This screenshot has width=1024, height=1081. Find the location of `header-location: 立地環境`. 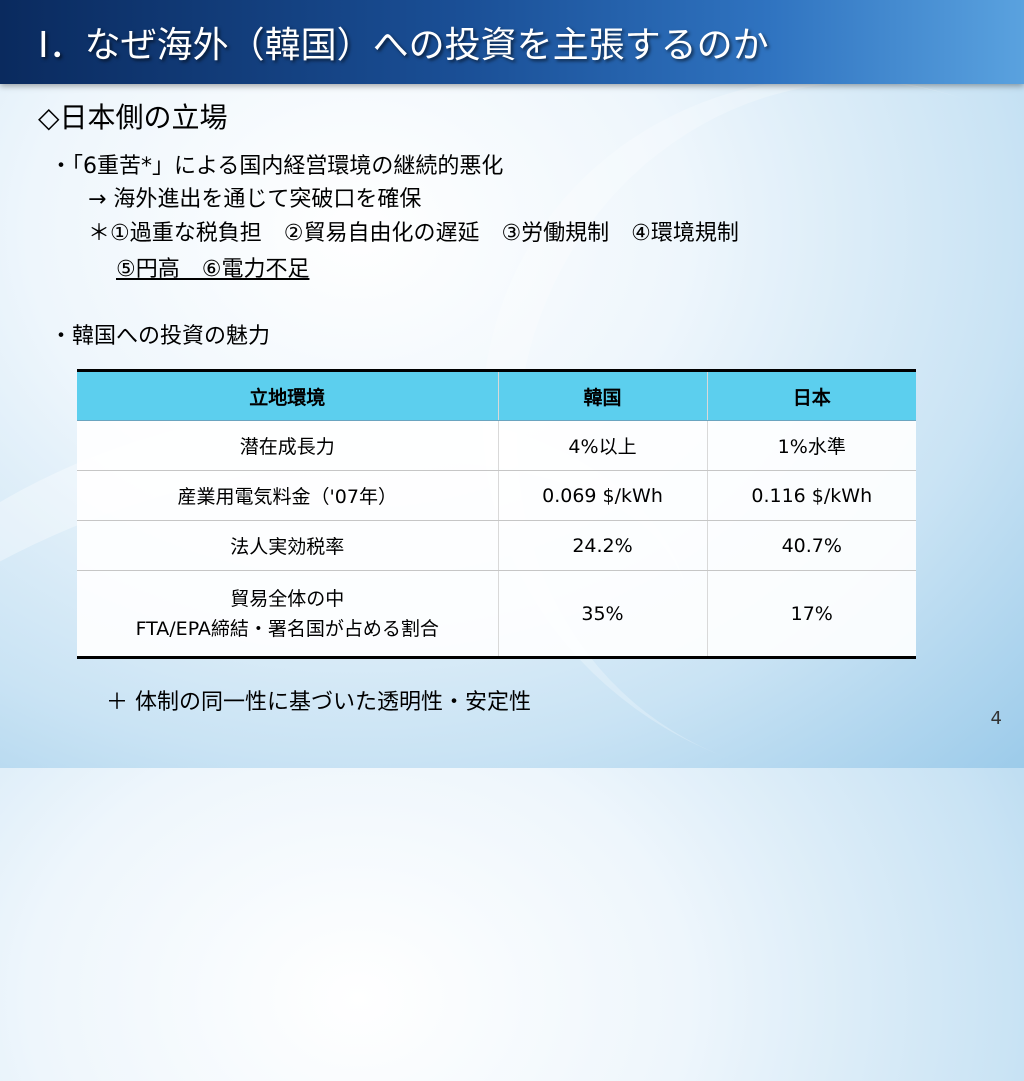

header-location: 立地環境 is located at coordinates (287, 395).